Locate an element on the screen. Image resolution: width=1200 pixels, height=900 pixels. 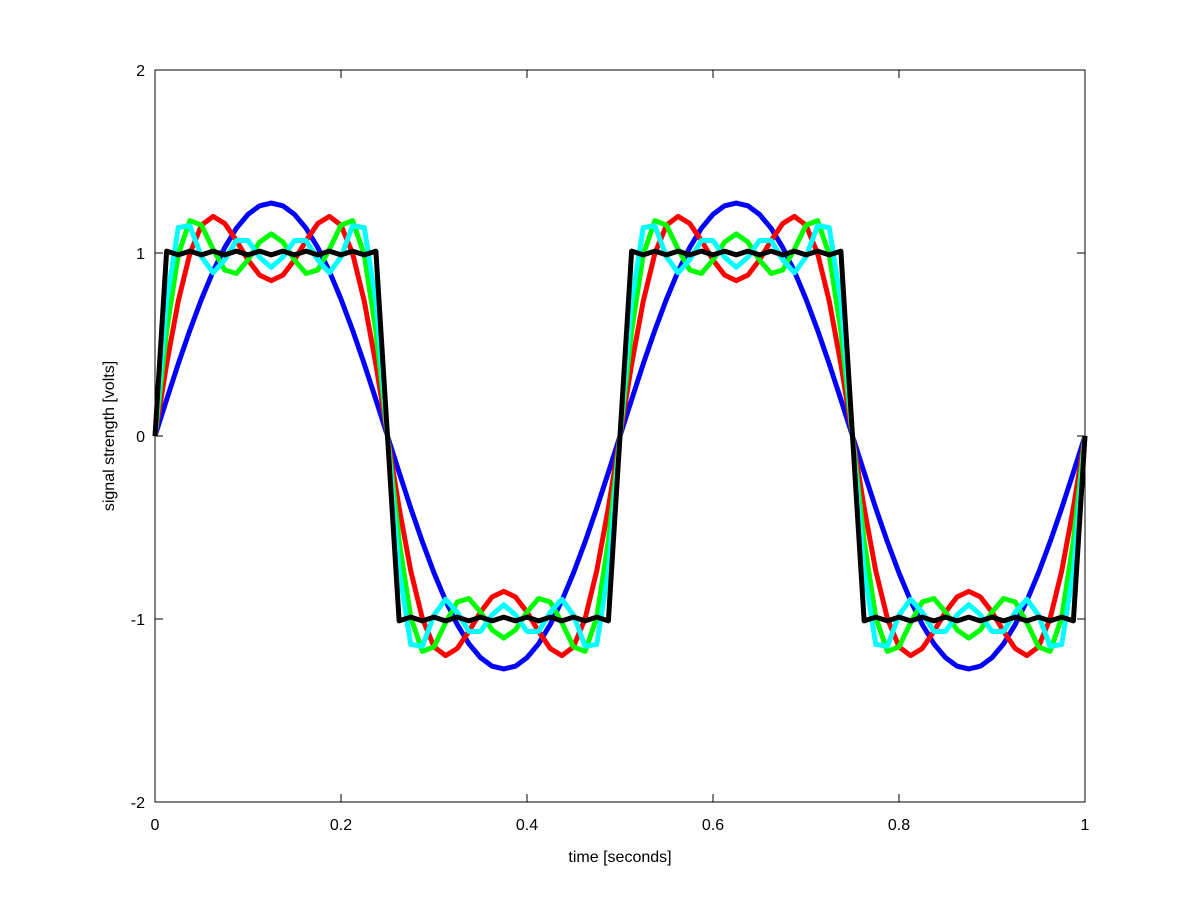
y-tick-label: 2 is located at coordinates (140, 71).